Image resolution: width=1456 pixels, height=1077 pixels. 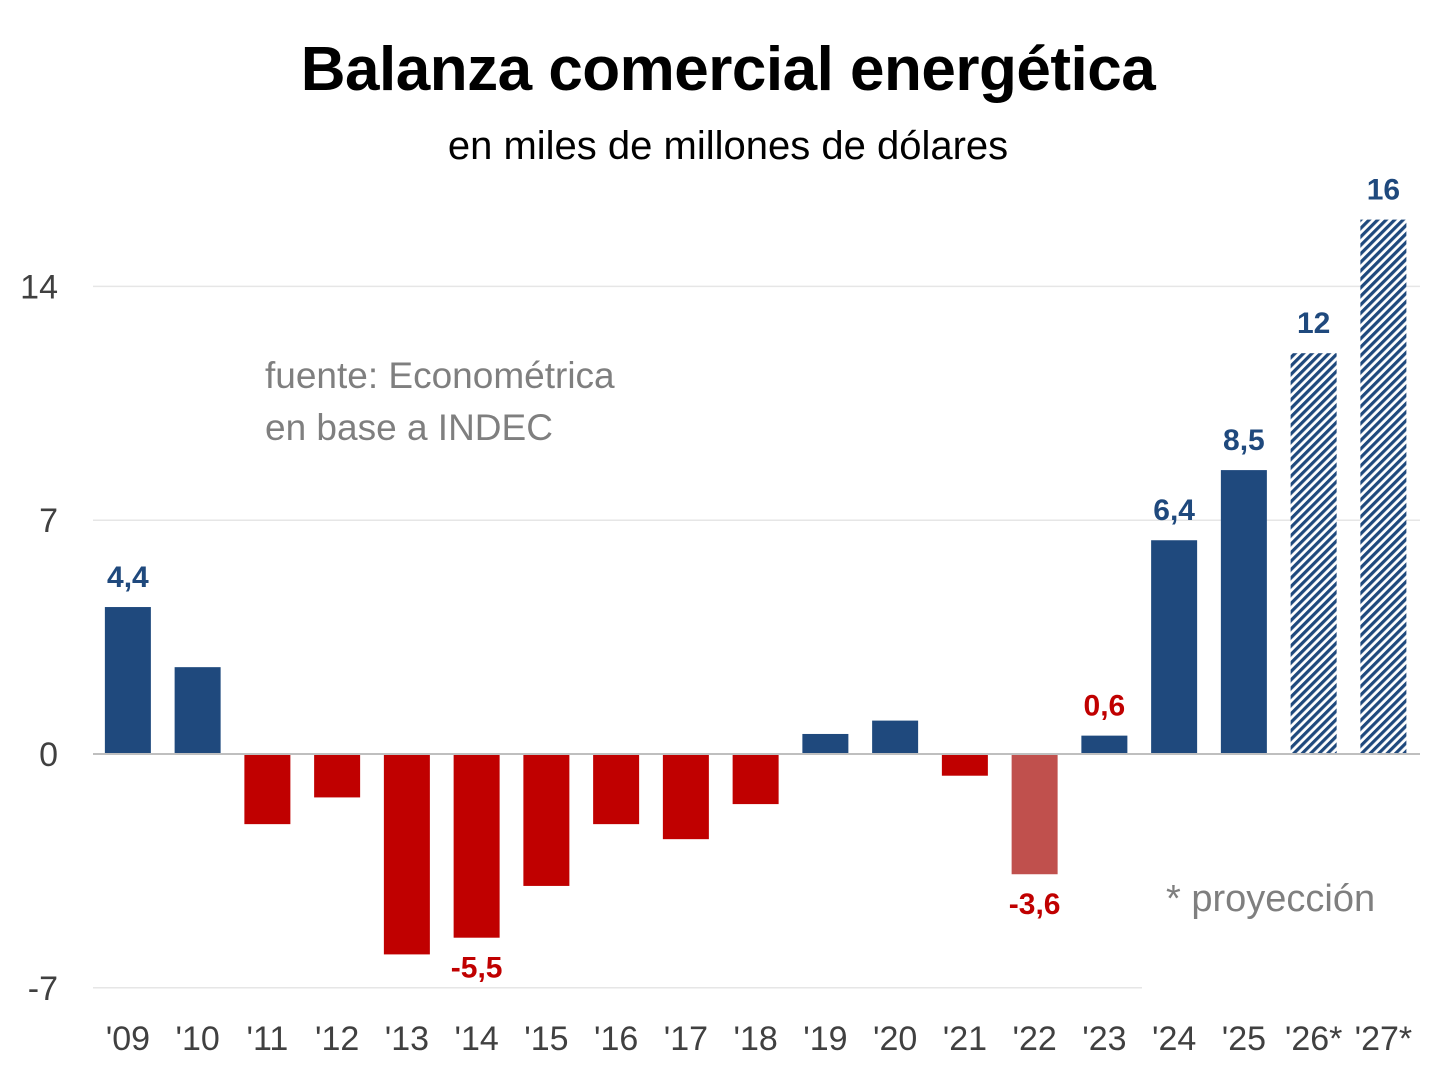 What do you see at coordinates (825, 1039) in the screenshot?
I see `x-tick-label: '19` at bounding box center [825, 1039].